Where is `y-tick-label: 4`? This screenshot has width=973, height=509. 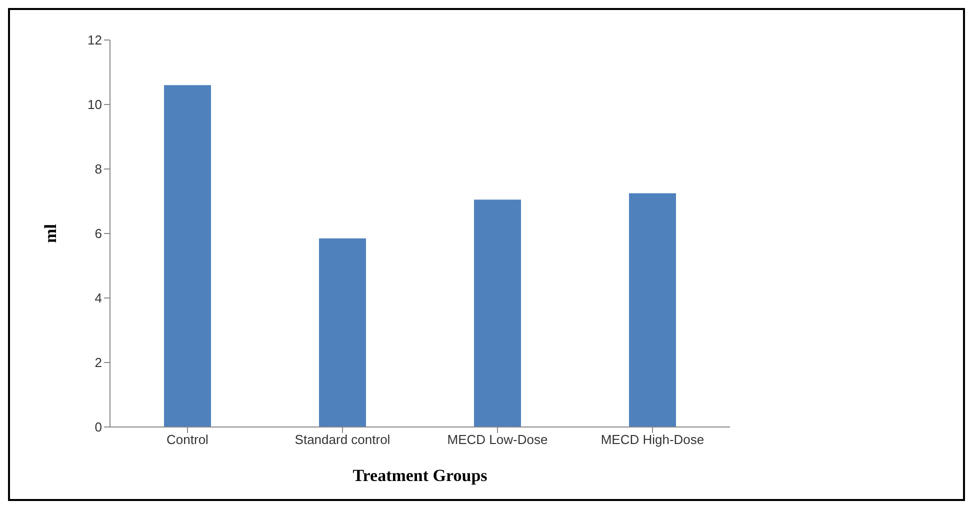 y-tick-label: 4 is located at coordinates (98, 298).